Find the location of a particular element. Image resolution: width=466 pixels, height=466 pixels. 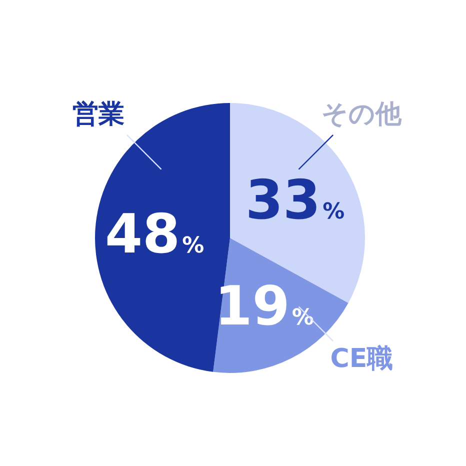

slice-label: その他 is located at coordinates (362, 115).